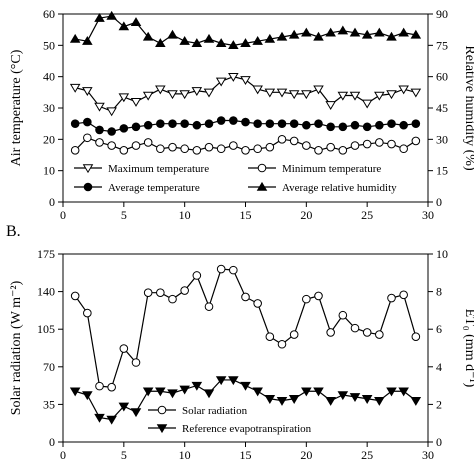  What do you see at coordinates (339, 188) in the screenshot?
I see `legend-label-average-relative-humidity: Average relative humidity` at bounding box center [339, 188].